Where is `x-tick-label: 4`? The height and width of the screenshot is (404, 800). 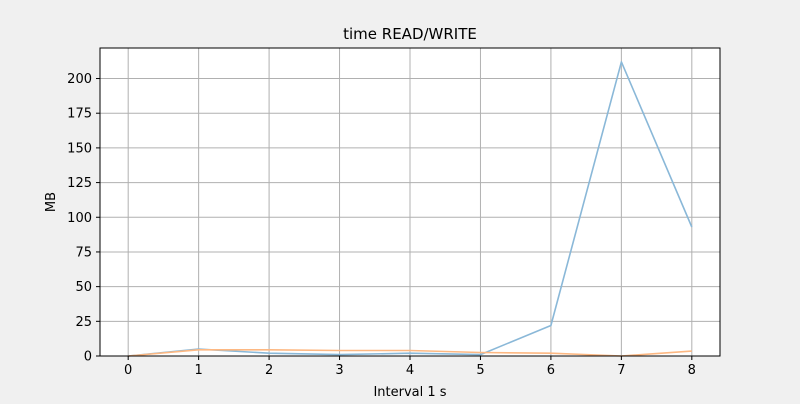
x-tick-label: 4 is located at coordinates (410, 370).